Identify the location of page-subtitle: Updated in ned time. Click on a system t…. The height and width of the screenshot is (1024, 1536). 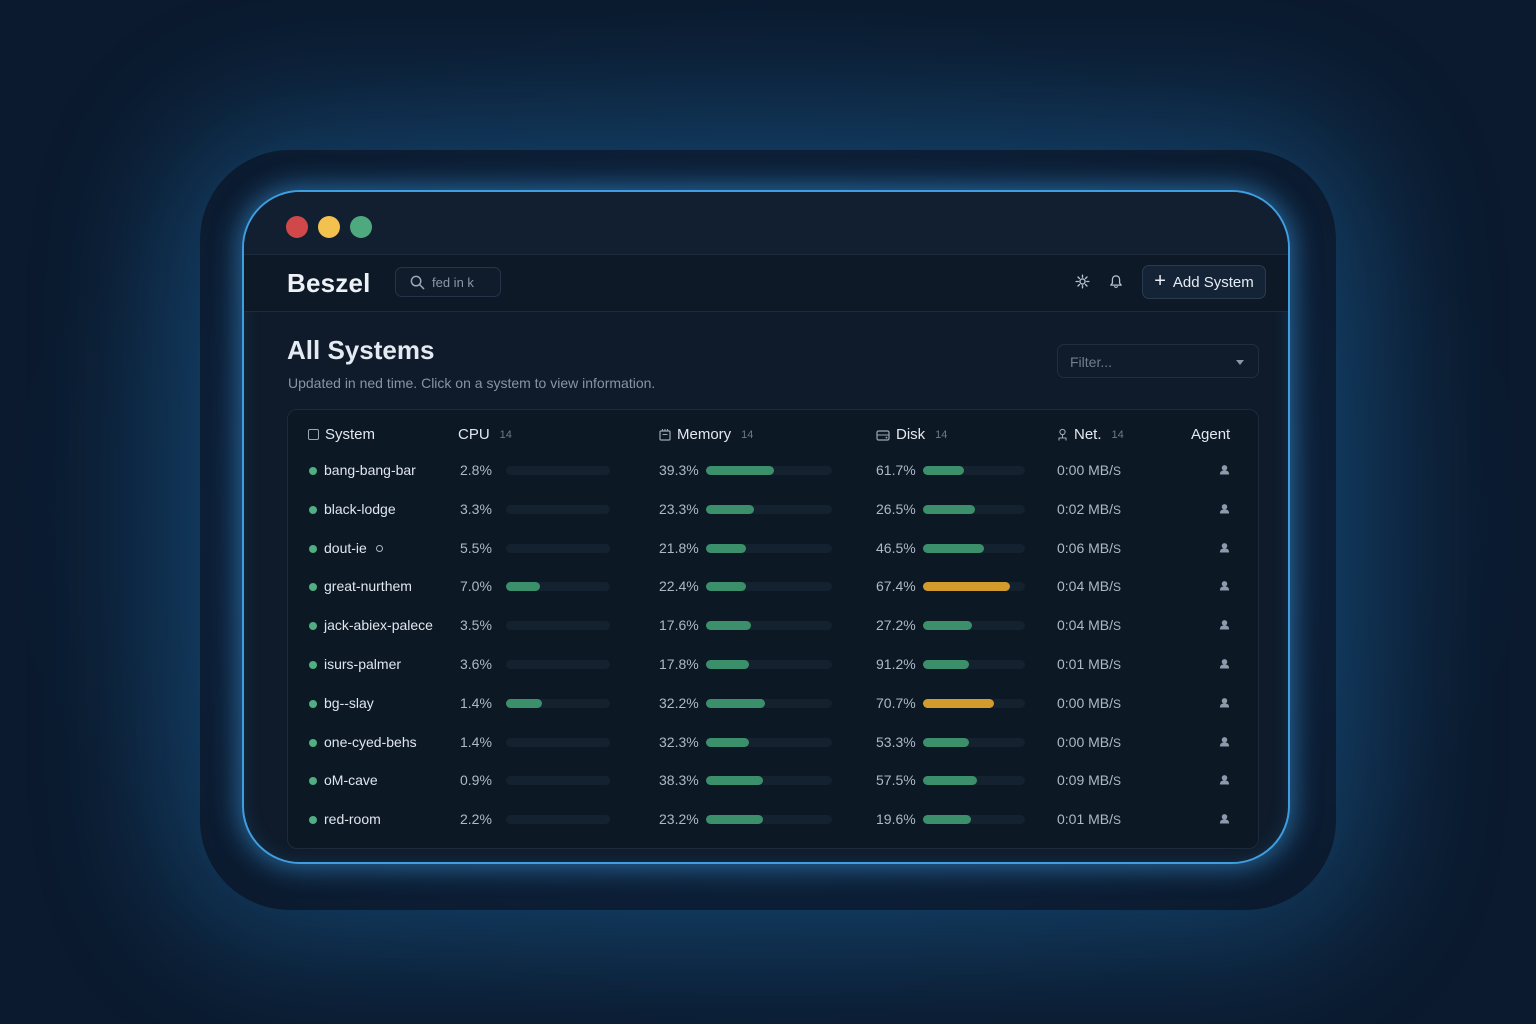
(472, 383).